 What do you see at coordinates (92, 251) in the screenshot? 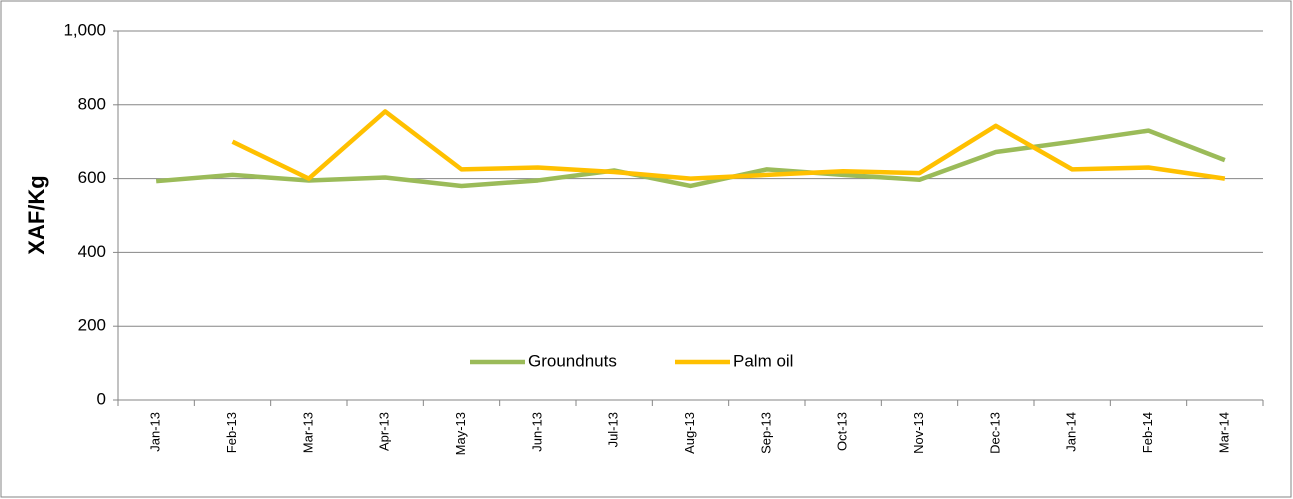
I see `y-tick-label: 400` at bounding box center [92, 251].